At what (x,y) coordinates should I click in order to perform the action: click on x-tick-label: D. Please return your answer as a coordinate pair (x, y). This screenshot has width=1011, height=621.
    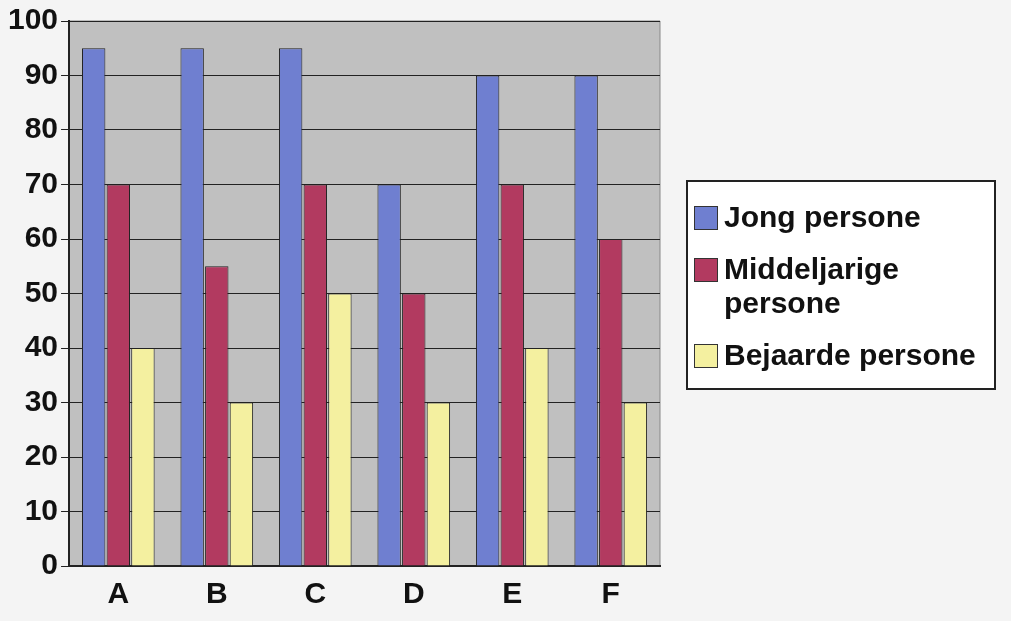
    Looking at the image, I should click on (413, 593).